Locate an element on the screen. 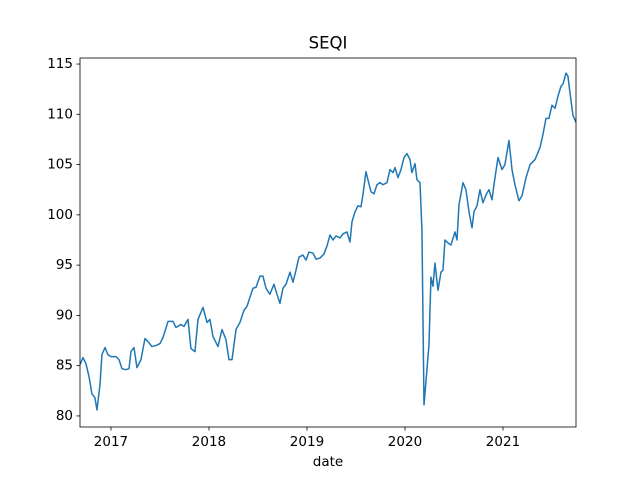 The image size is (640, 480). x-tick-label: 2019 is located at coordinates (307, 442).